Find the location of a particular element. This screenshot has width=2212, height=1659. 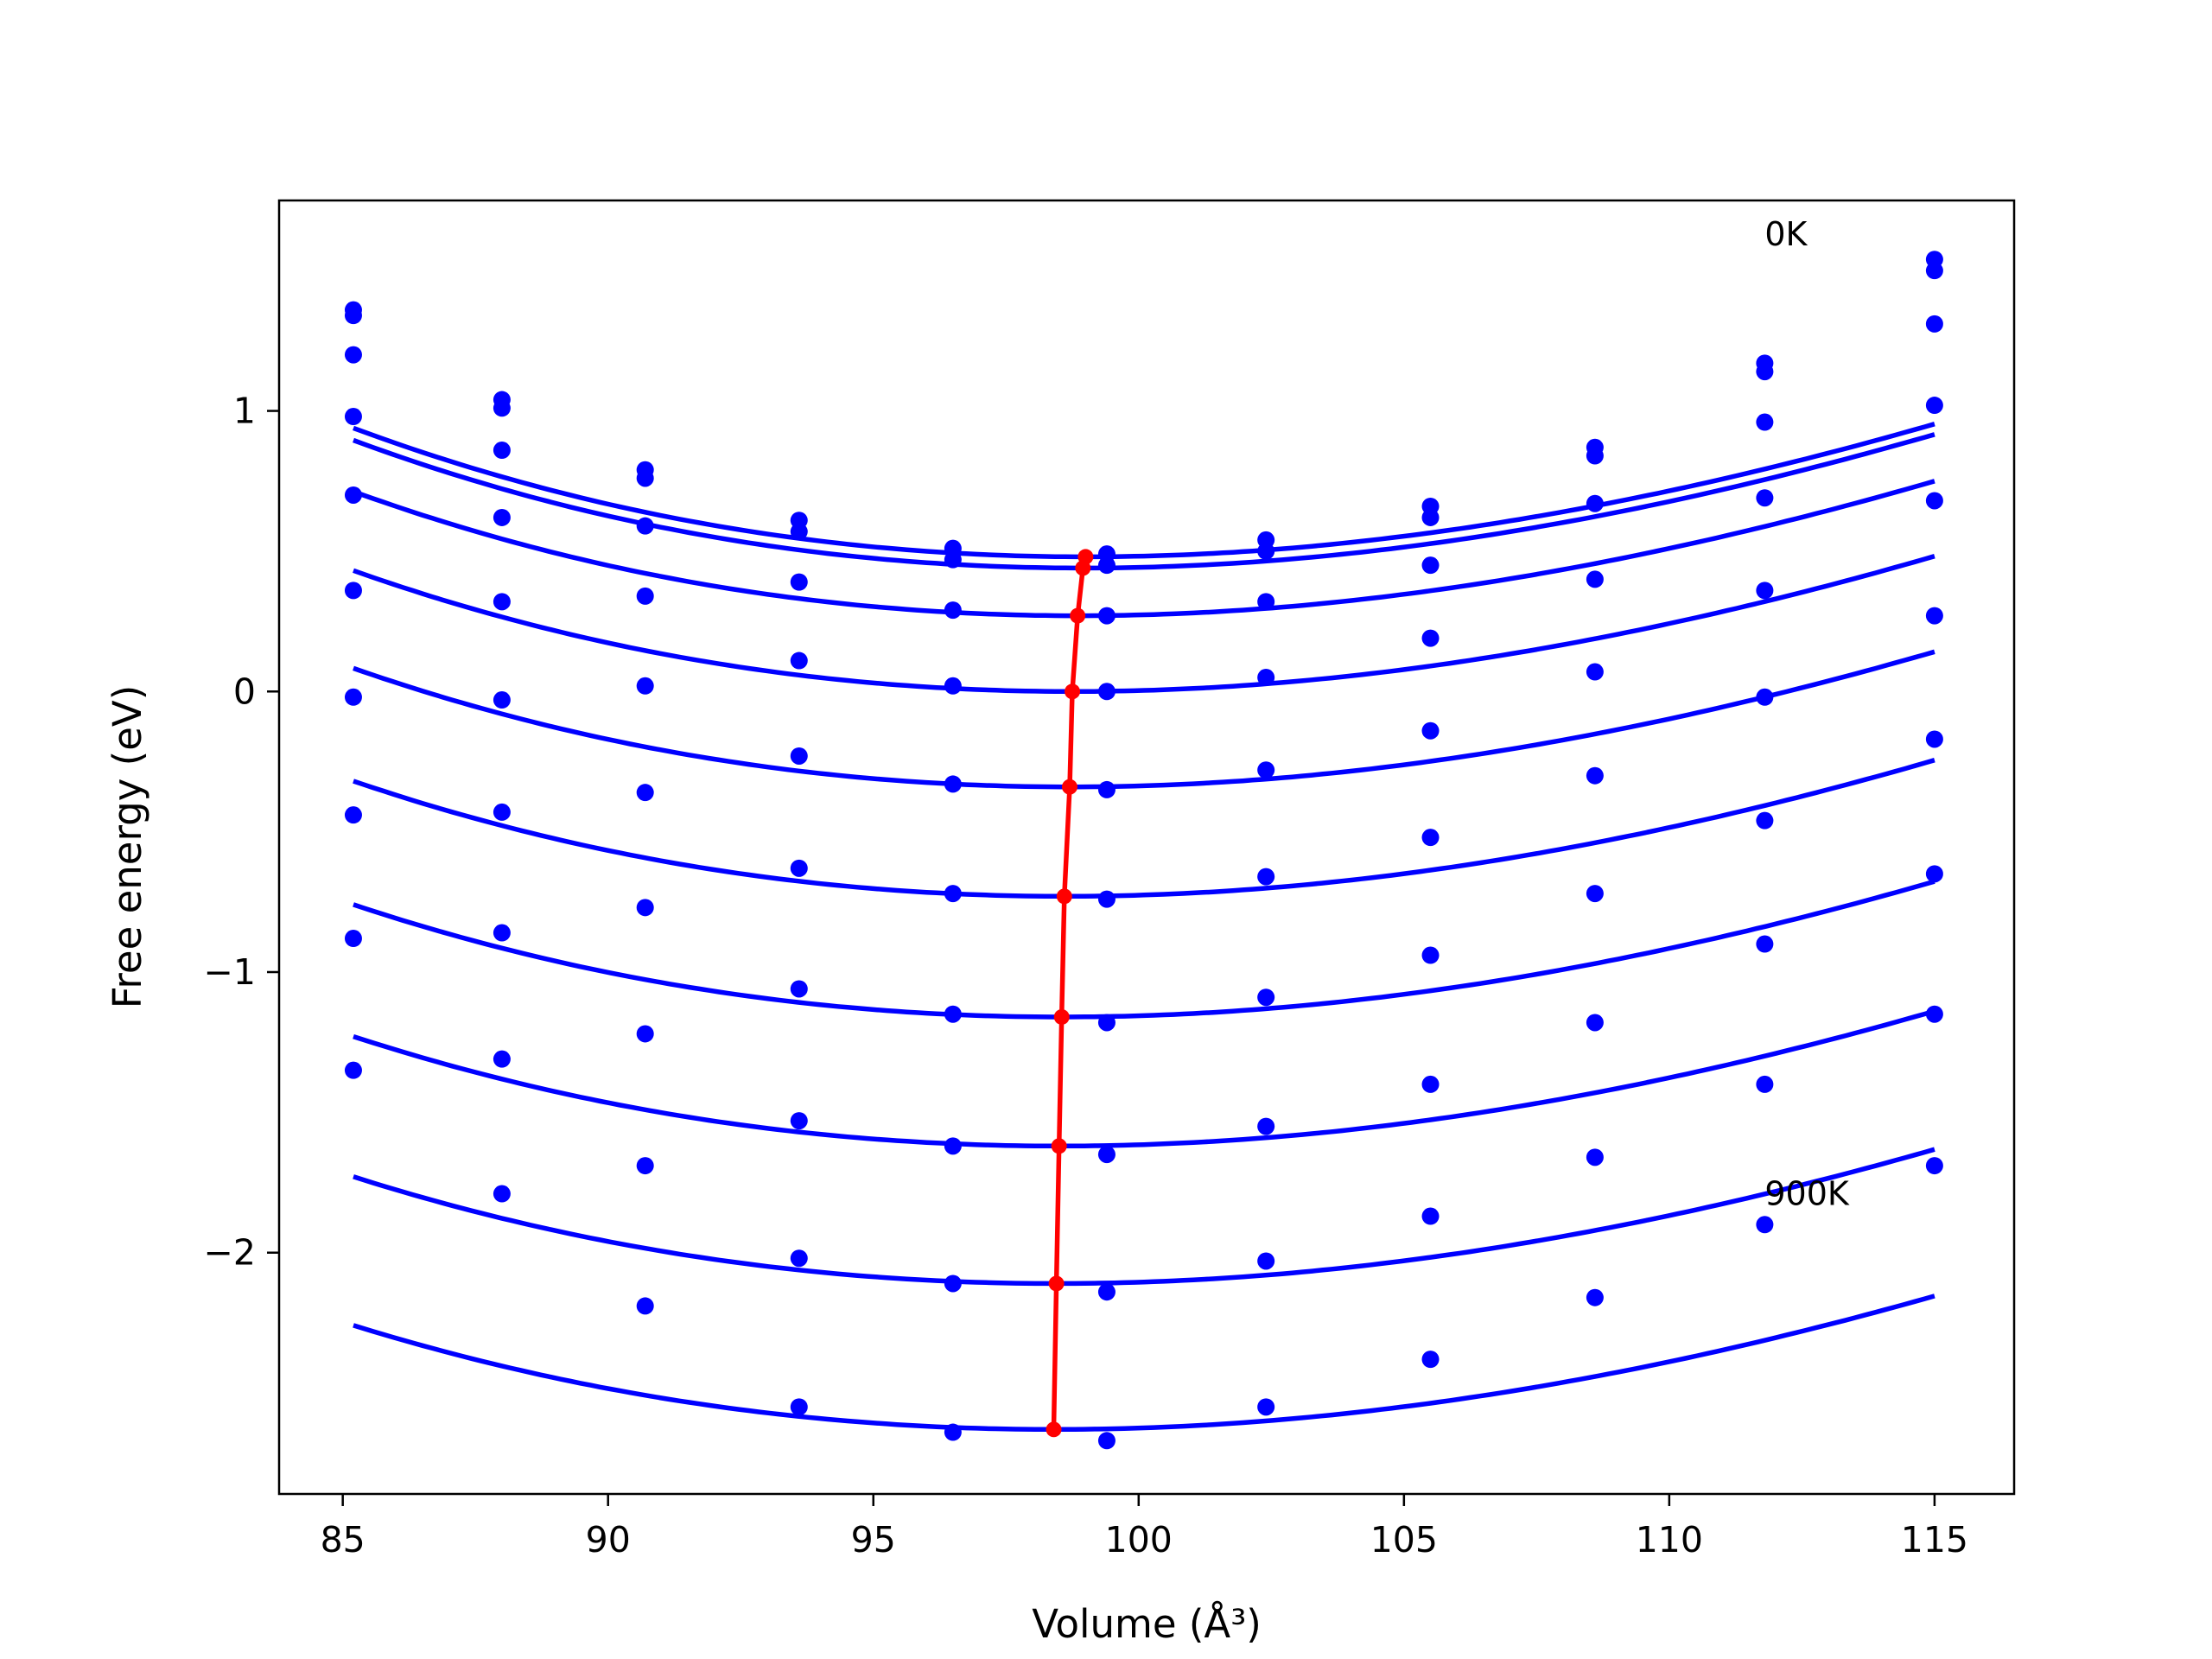

x-axis-title: Volume (Å³) is located at coordinates (1147, 1624).